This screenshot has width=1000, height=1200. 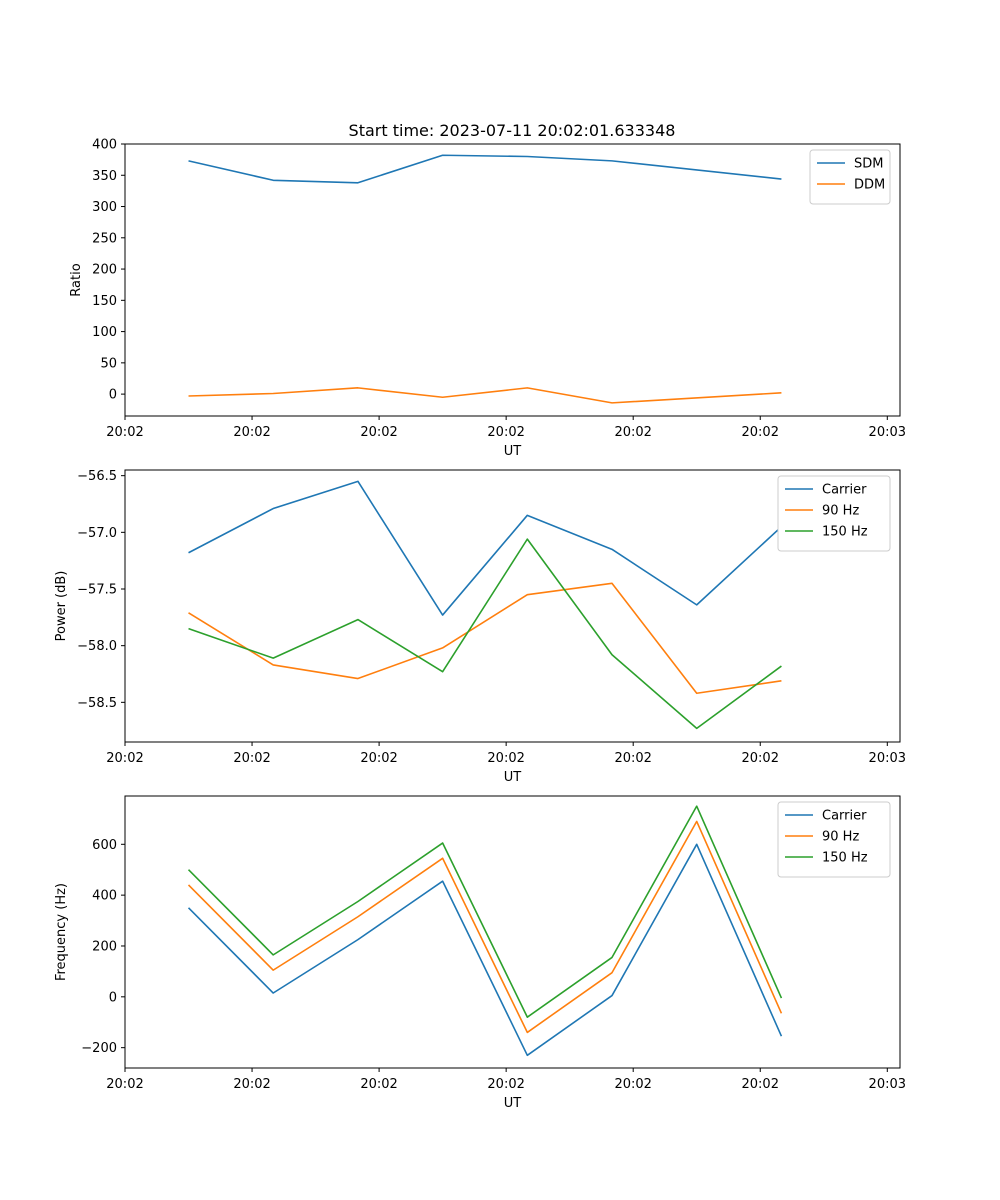 I want to click on y-axis-label: Ratio, so click(x=76, y=279).